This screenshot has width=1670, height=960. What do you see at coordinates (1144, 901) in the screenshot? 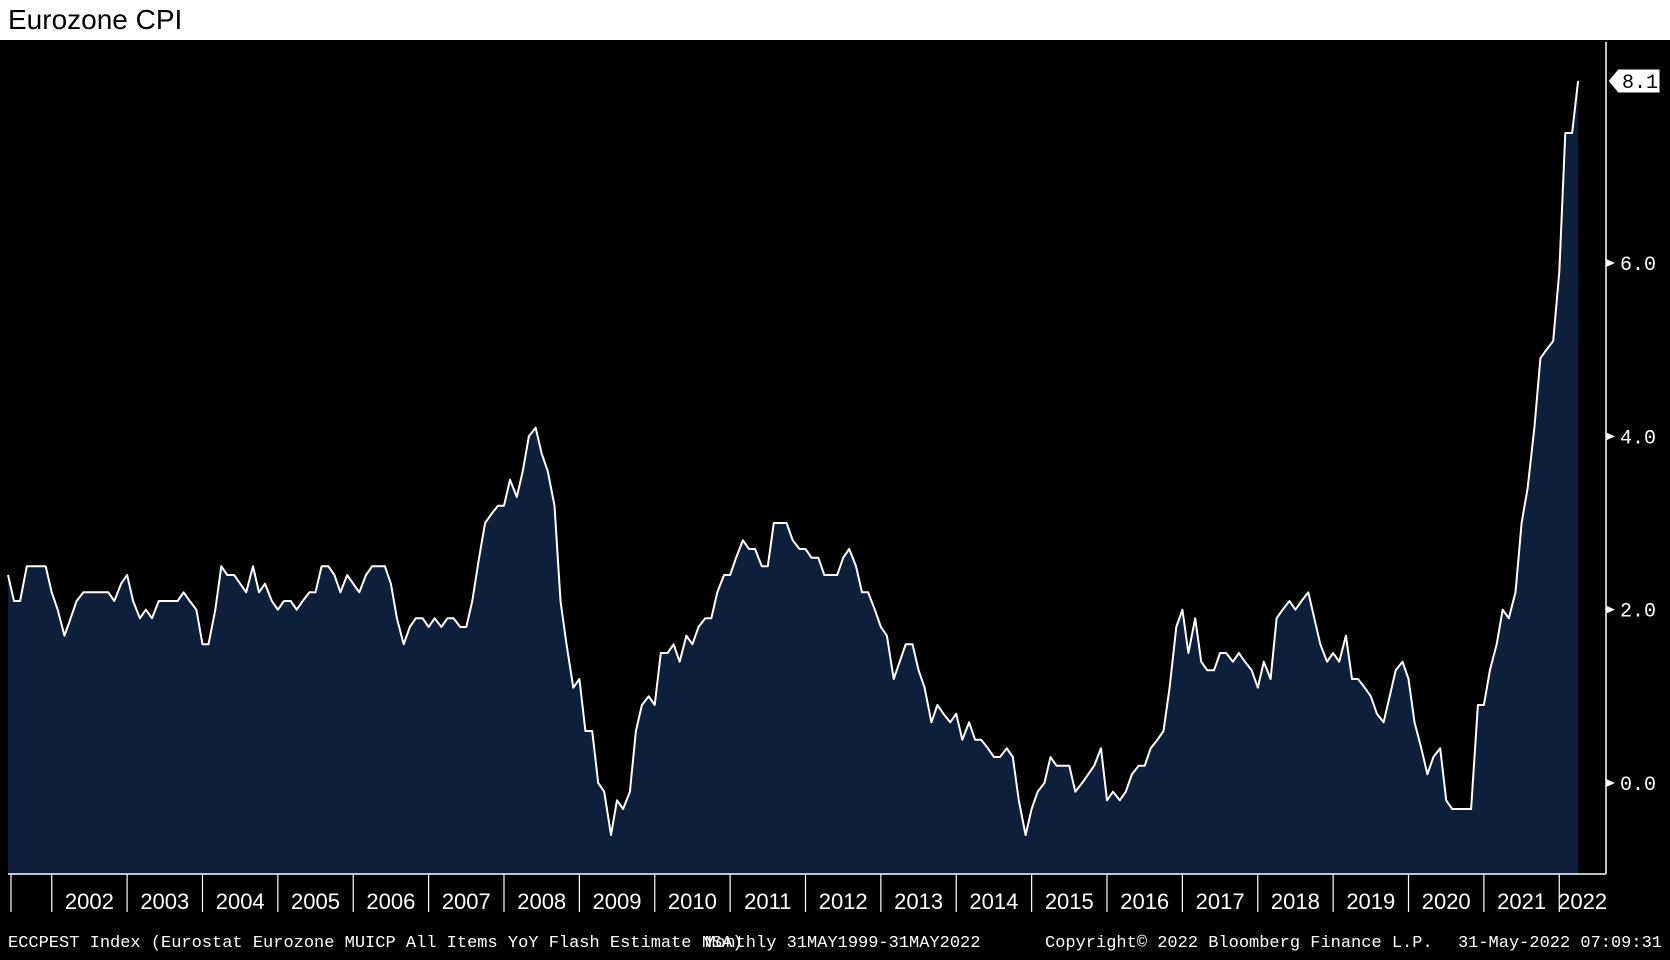
I see `x-year-label: 2016` at bounding box center [1144, 901].